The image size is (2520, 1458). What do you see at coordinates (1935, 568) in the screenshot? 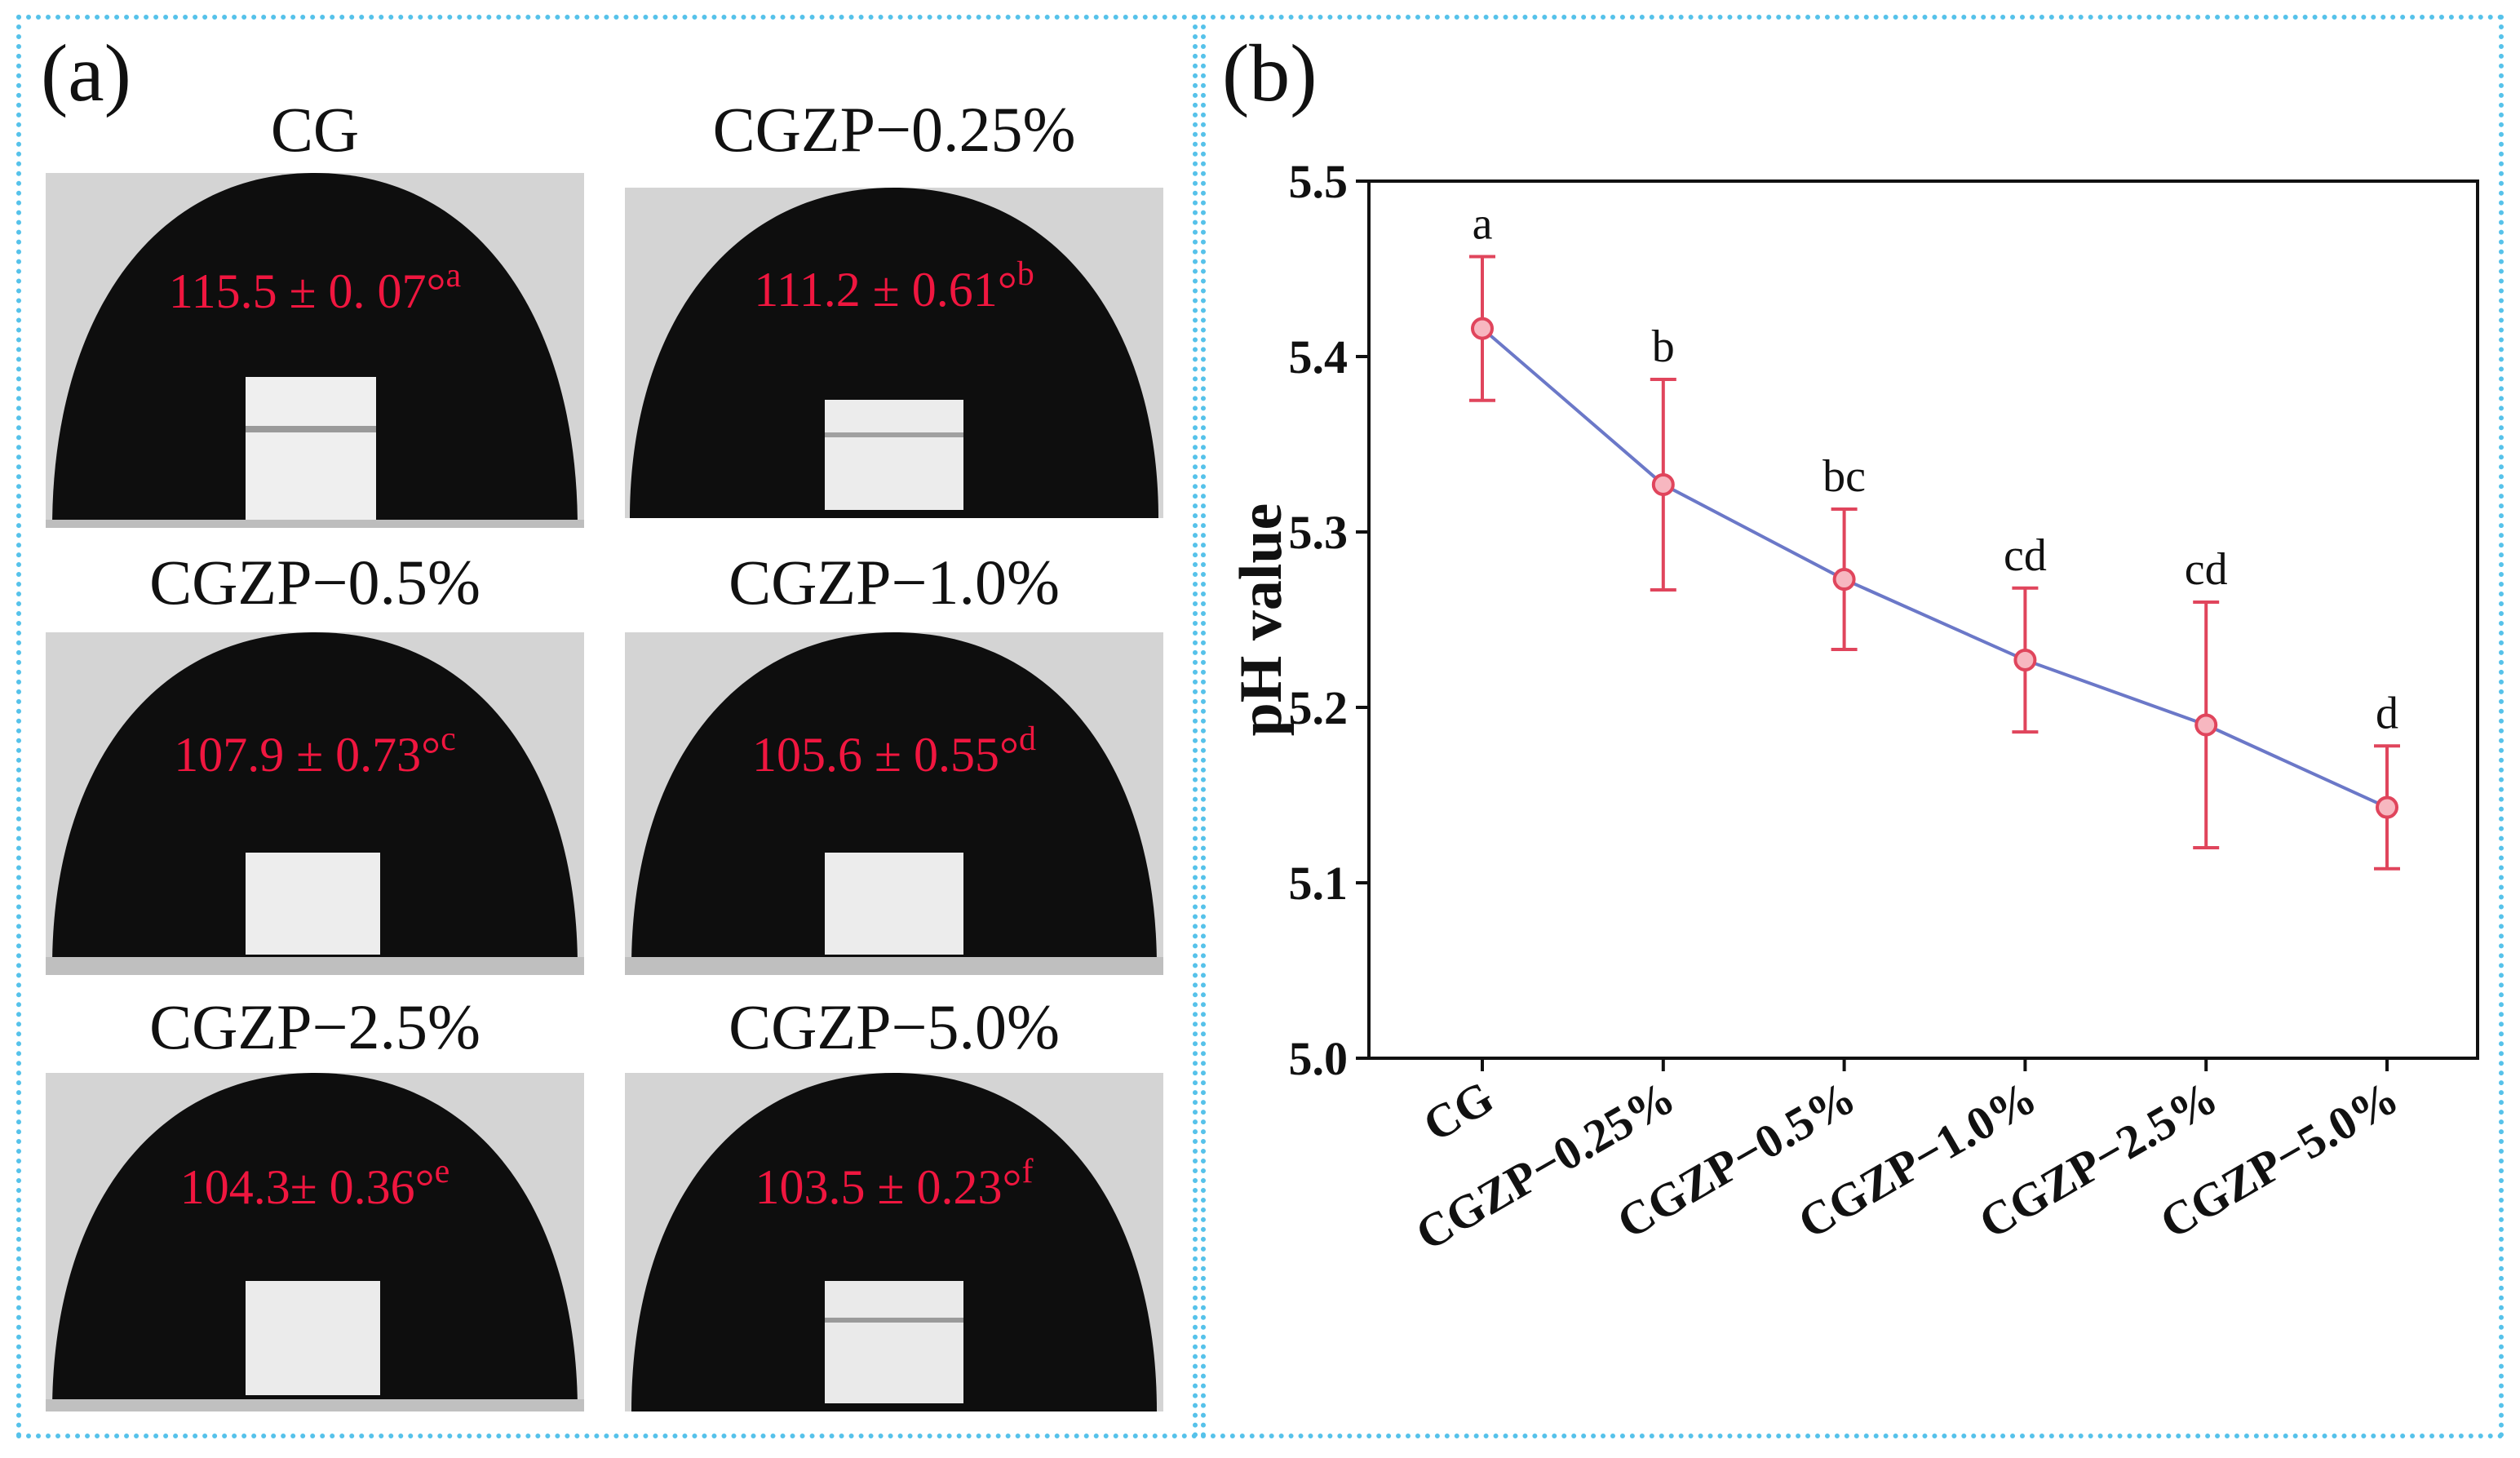
I see `series-line` at bounding box center [1935, 568].